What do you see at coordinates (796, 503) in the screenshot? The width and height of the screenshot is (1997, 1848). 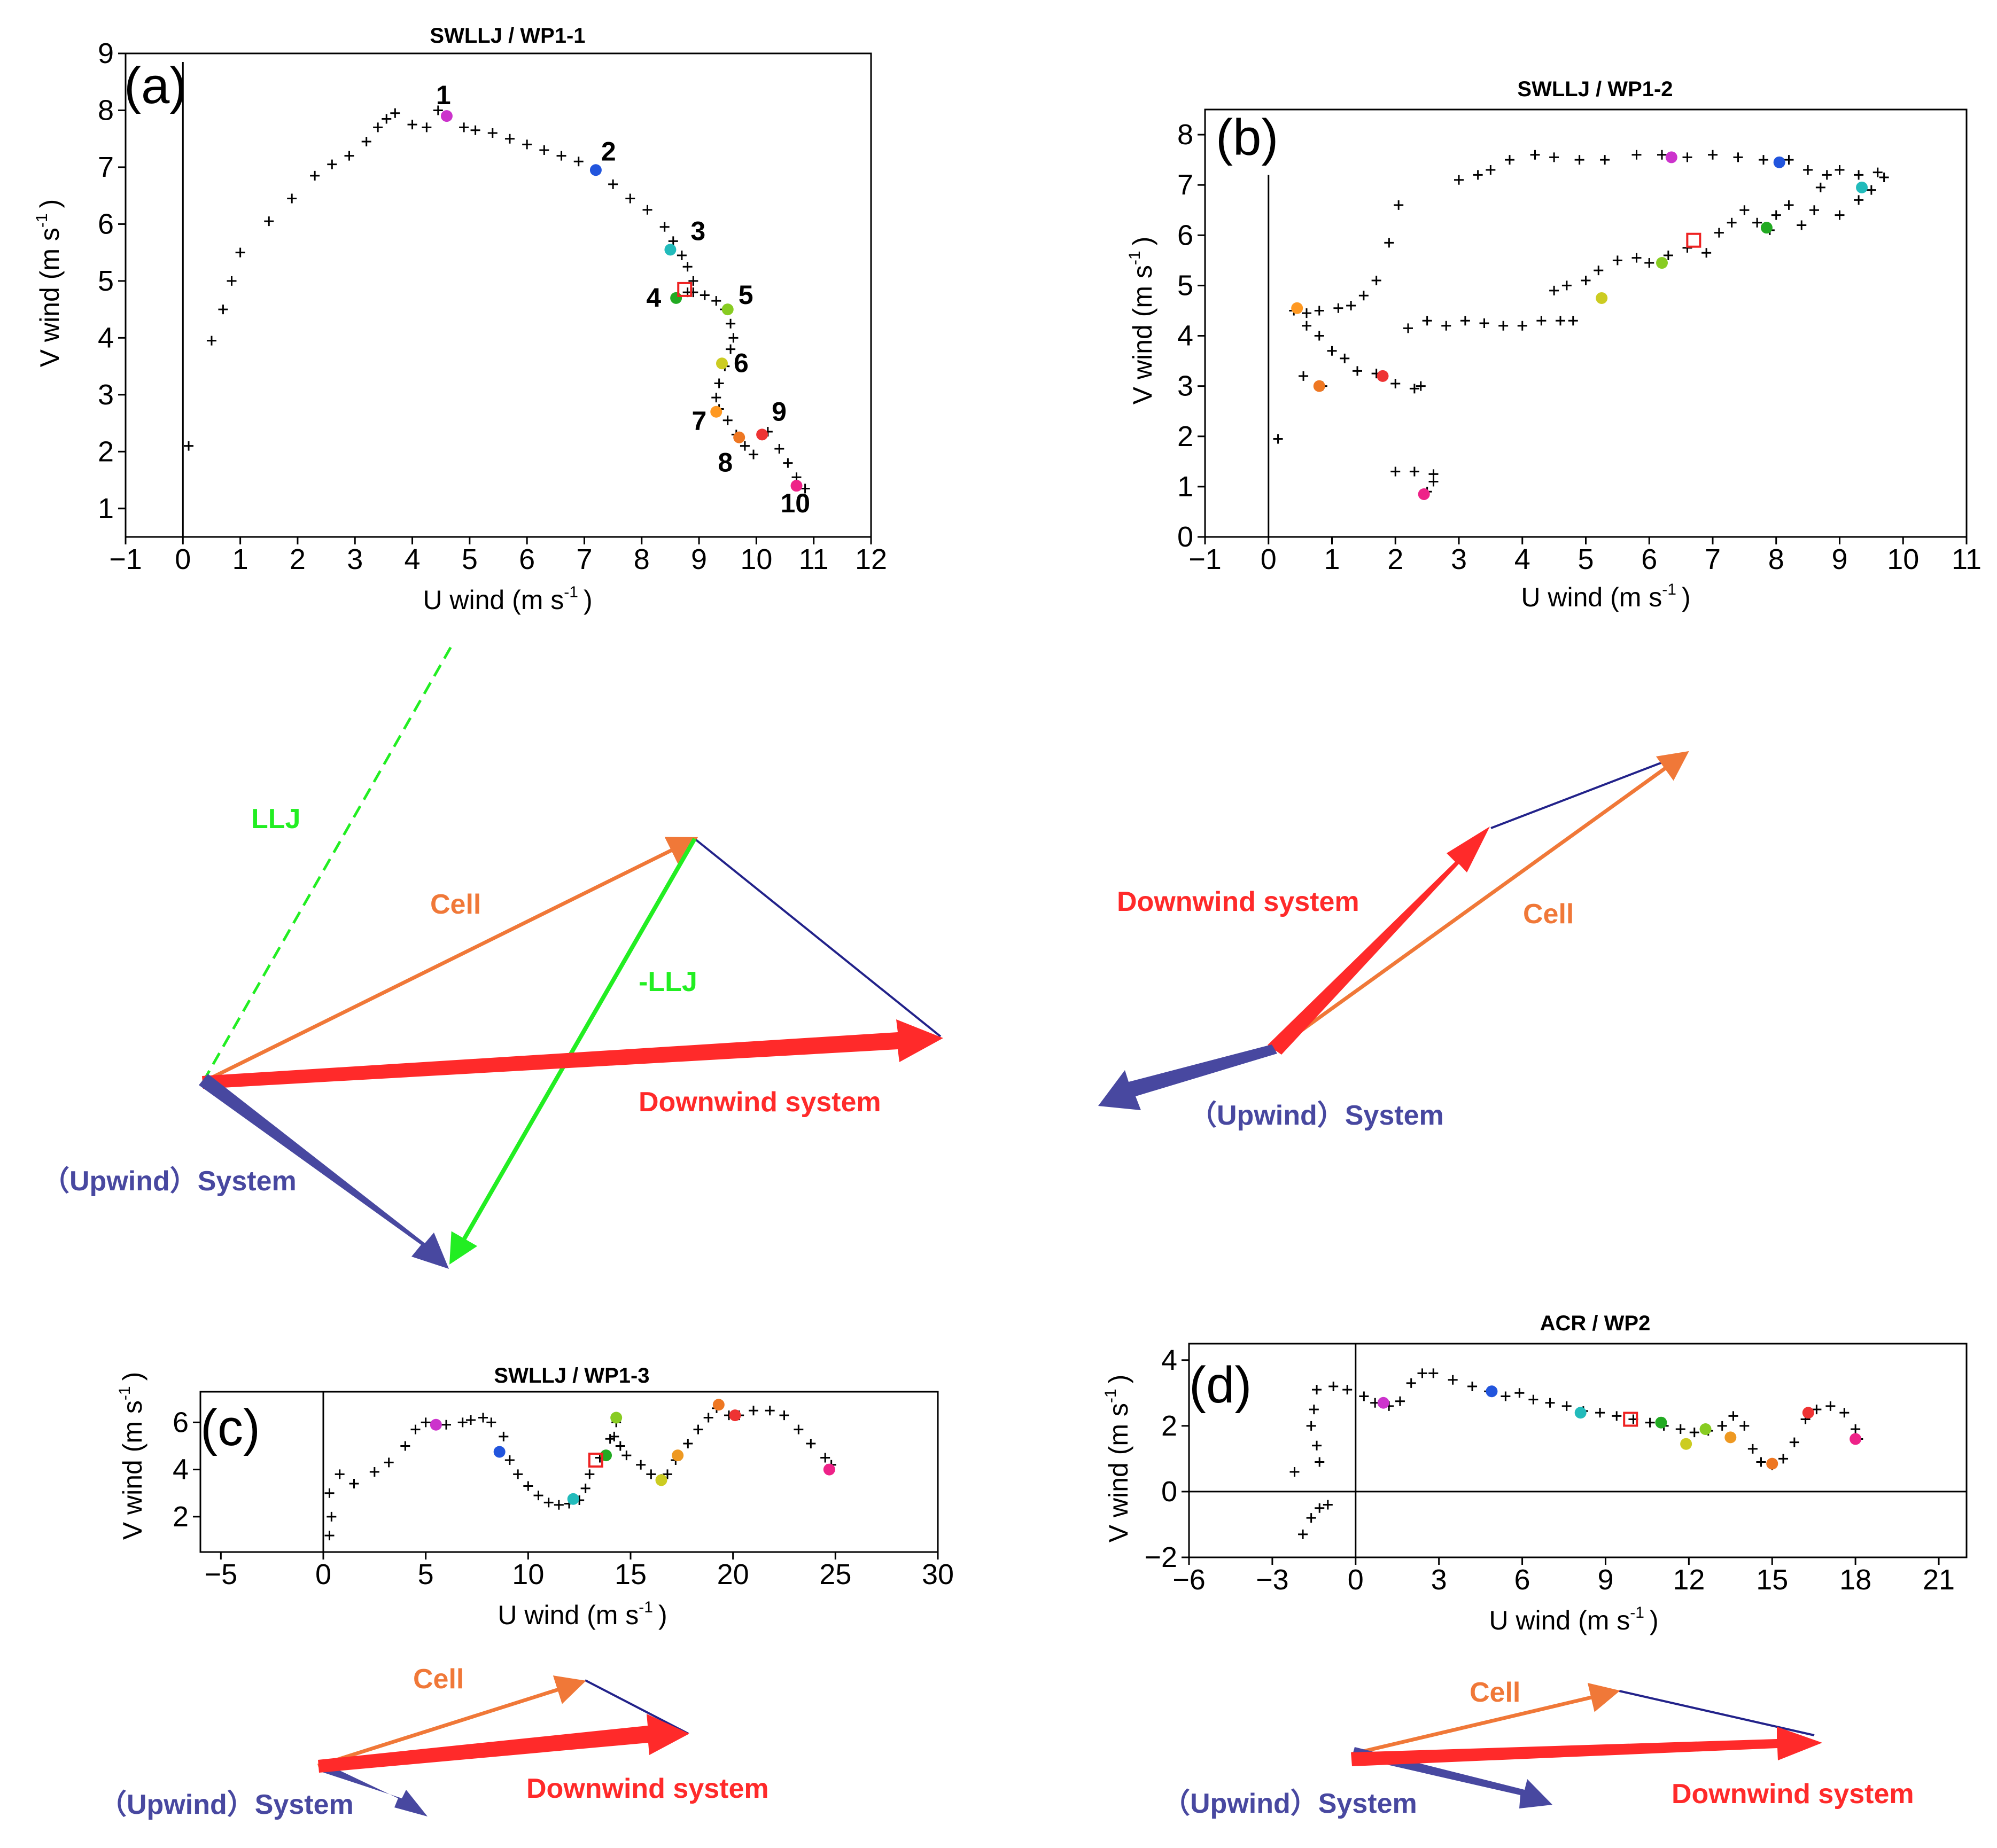 I see `hour-marker-label: 10` at bounding box center [796, 503].